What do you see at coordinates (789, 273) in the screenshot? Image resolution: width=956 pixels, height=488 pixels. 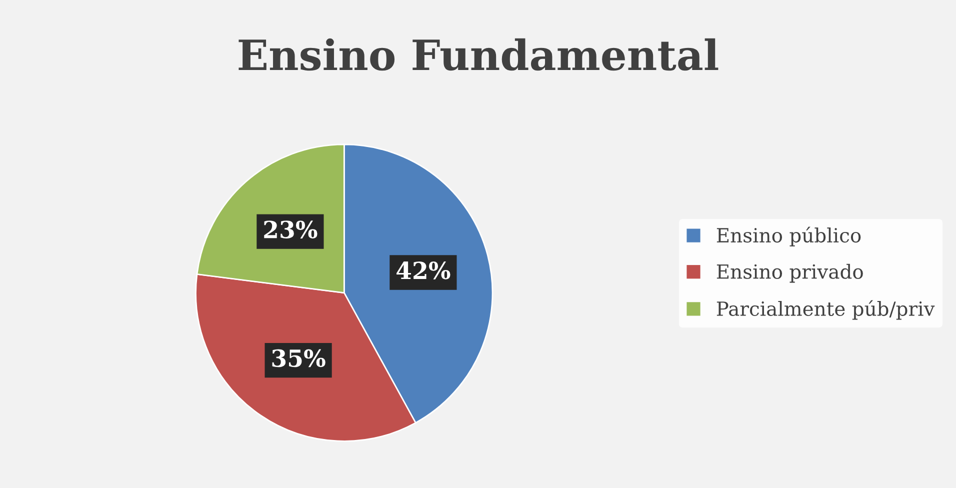 I see `legend-label: Ensino privado` at bounding box center [789, 273].